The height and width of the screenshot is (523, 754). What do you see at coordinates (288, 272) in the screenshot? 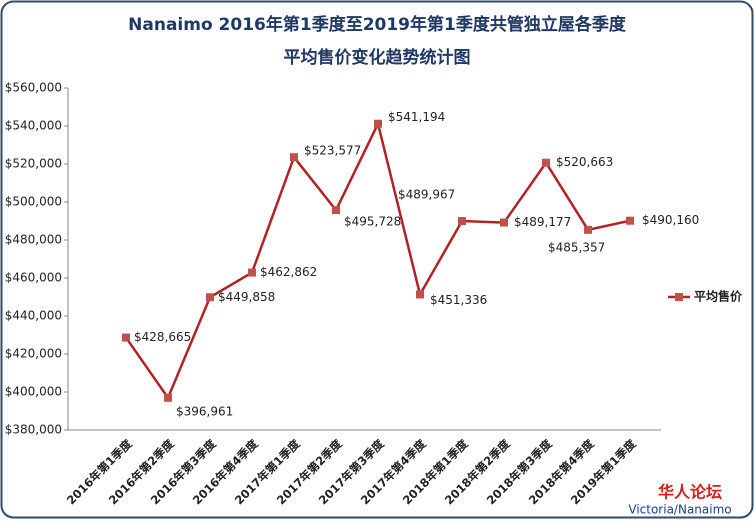
I see `value-label: $462,862` at bounding box center [288, 272].